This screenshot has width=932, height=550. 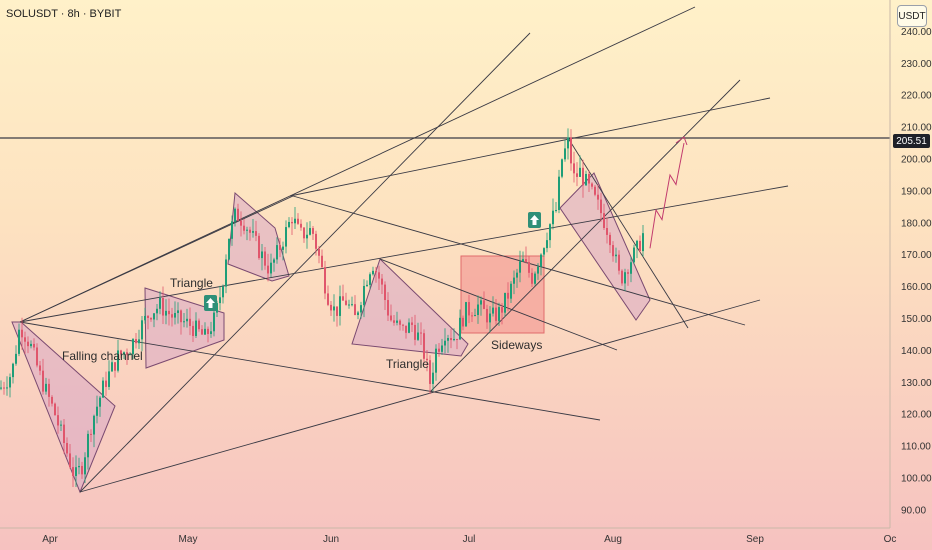 I want to click on y-tick-label: 150.00, so click(x=916, y=319).